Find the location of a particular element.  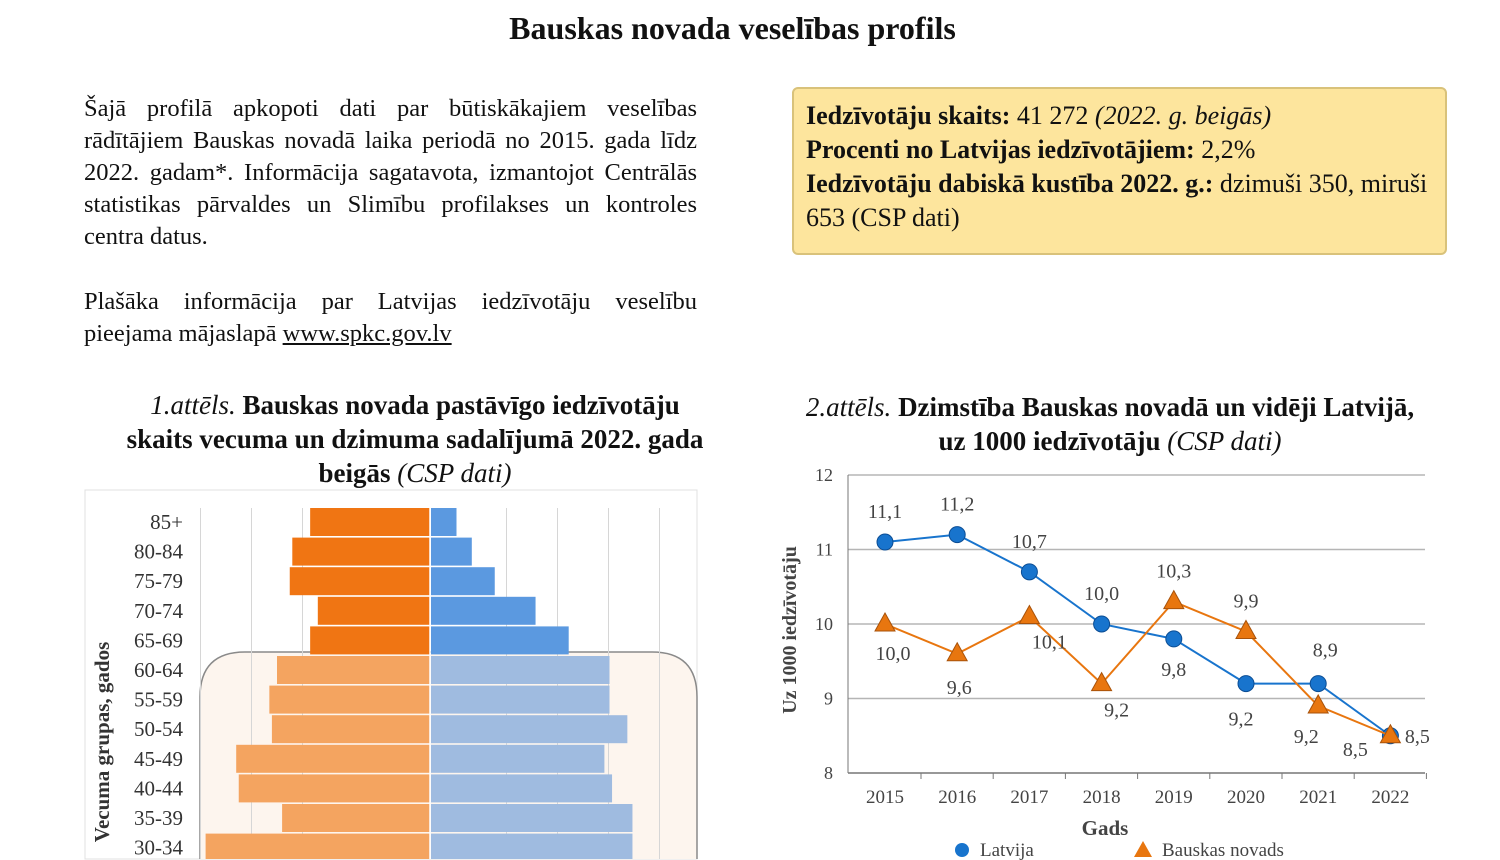

population-note: (2022. g. beigās) is located at coordinates (1183, 115).